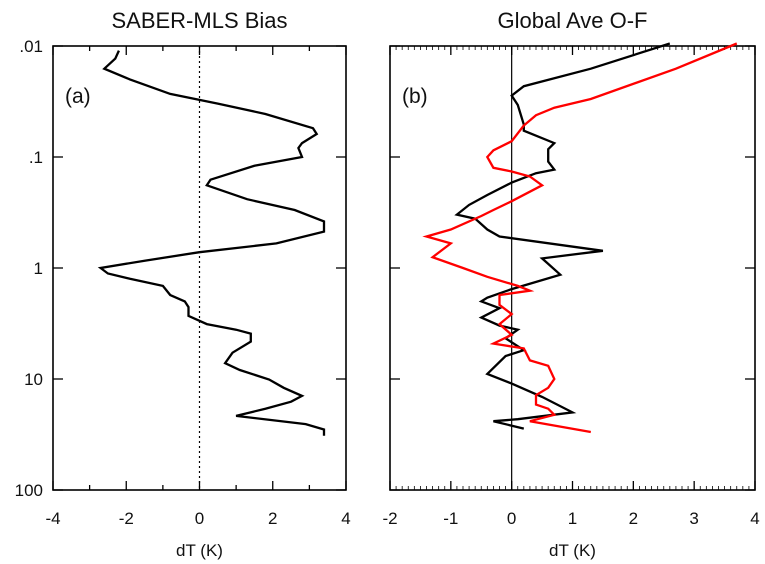 This screenshot has width=765, height=564. What do you see at coordinates (572, 518) in the screenshot?
I see `x-tick-label: 1` at bounding box center [572, 518].